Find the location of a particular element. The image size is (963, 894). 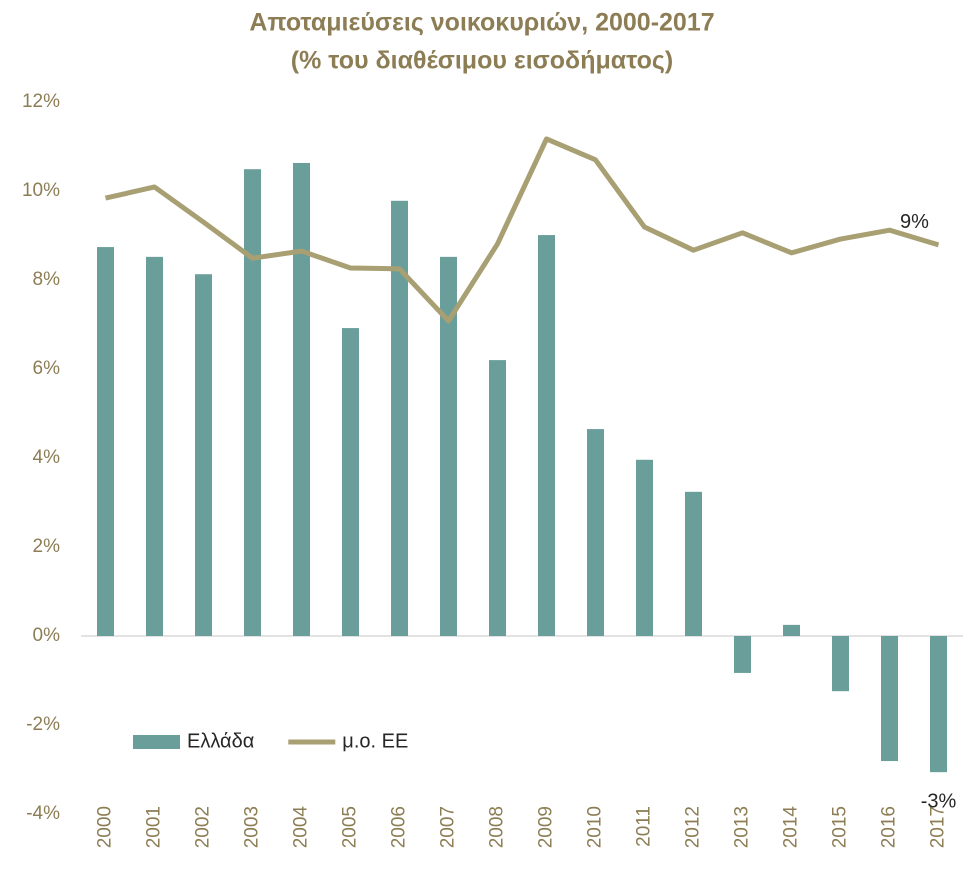

x-tick-label: 2000 is located at coordinates (105, 827).